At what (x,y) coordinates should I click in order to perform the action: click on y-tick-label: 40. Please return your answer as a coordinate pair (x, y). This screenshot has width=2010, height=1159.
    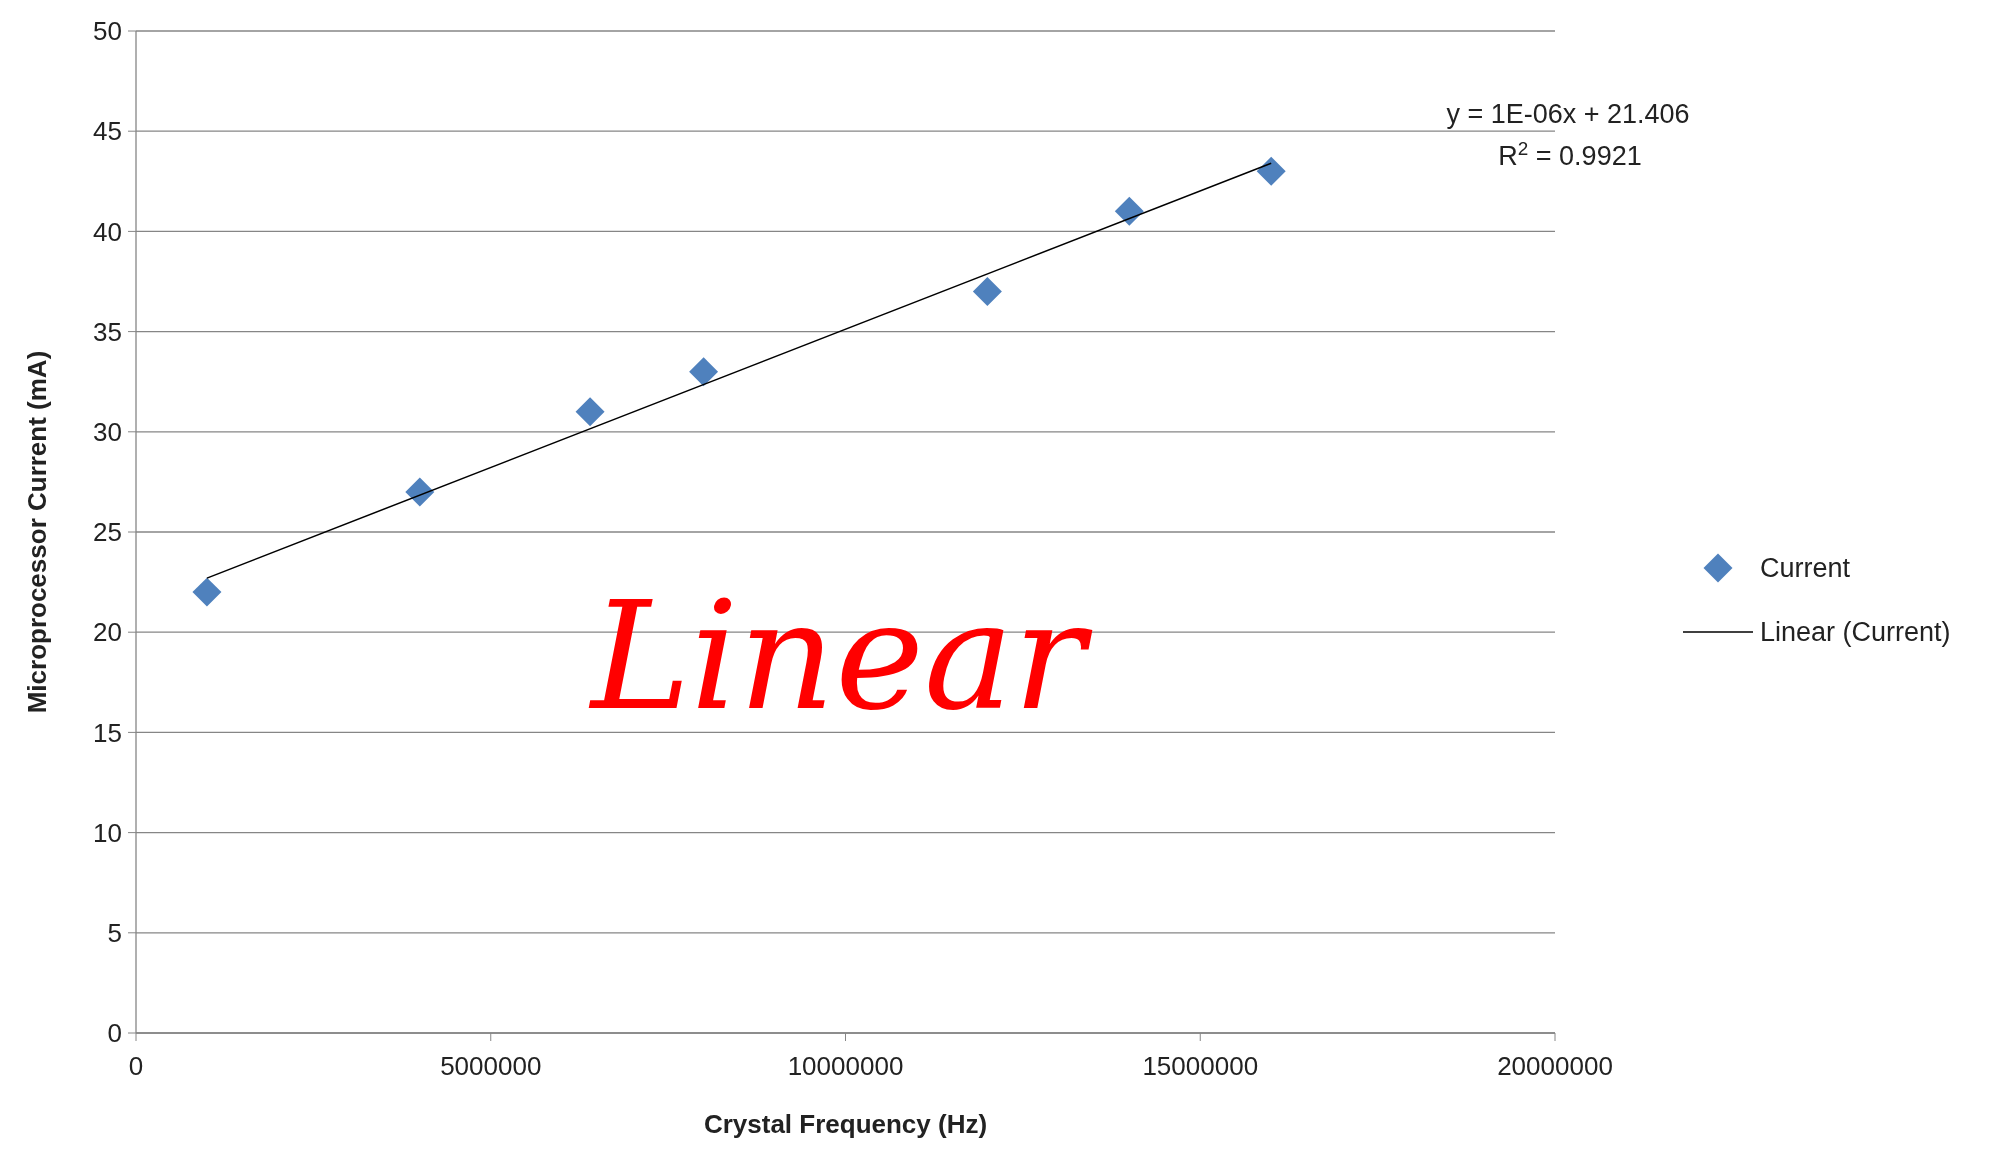
    Looking at the image, I should click on (107, 231).